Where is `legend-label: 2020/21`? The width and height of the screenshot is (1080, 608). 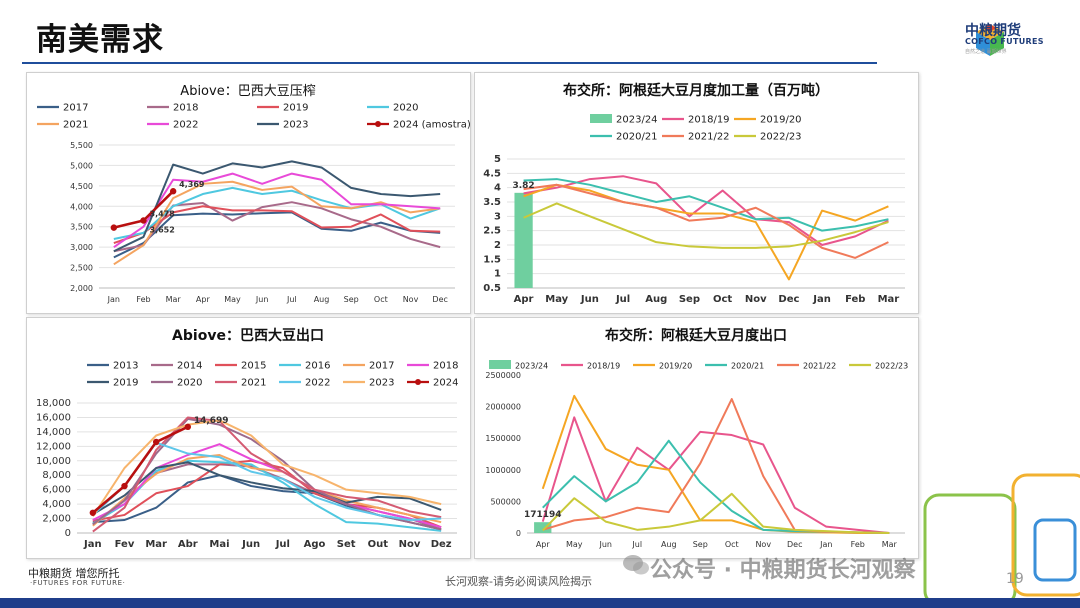 legend-label: 2020/21 is located at coordinates (637, 137).